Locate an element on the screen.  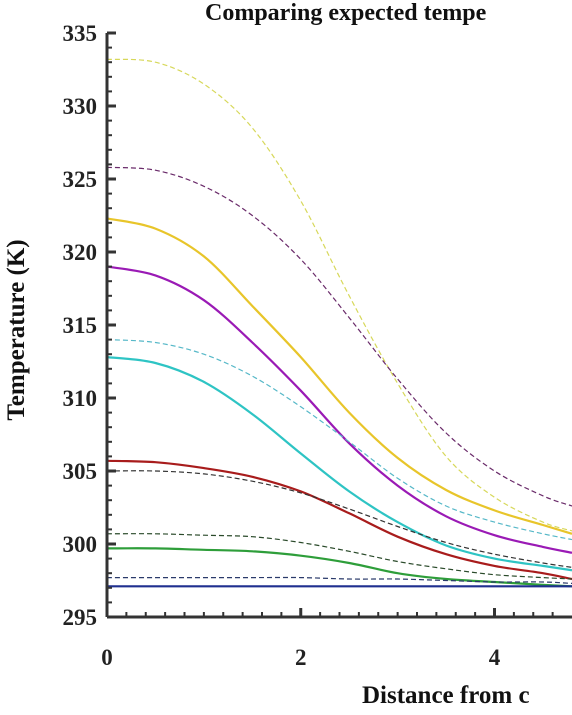
x-tick-label: 0 is located at coordinates (107, 657).